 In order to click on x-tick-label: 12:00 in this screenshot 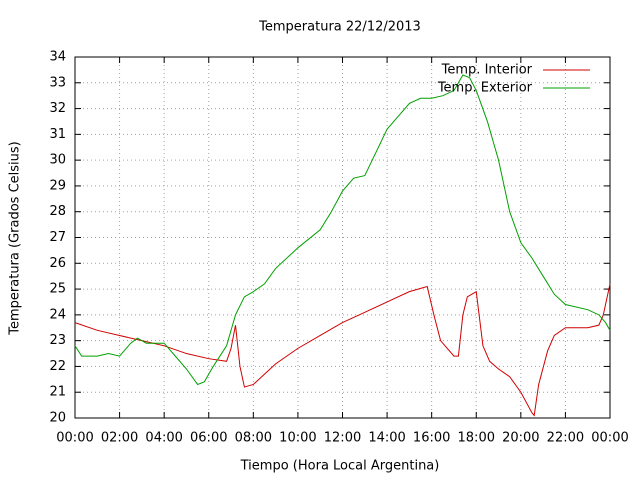, I will do `click(342, 438)`.